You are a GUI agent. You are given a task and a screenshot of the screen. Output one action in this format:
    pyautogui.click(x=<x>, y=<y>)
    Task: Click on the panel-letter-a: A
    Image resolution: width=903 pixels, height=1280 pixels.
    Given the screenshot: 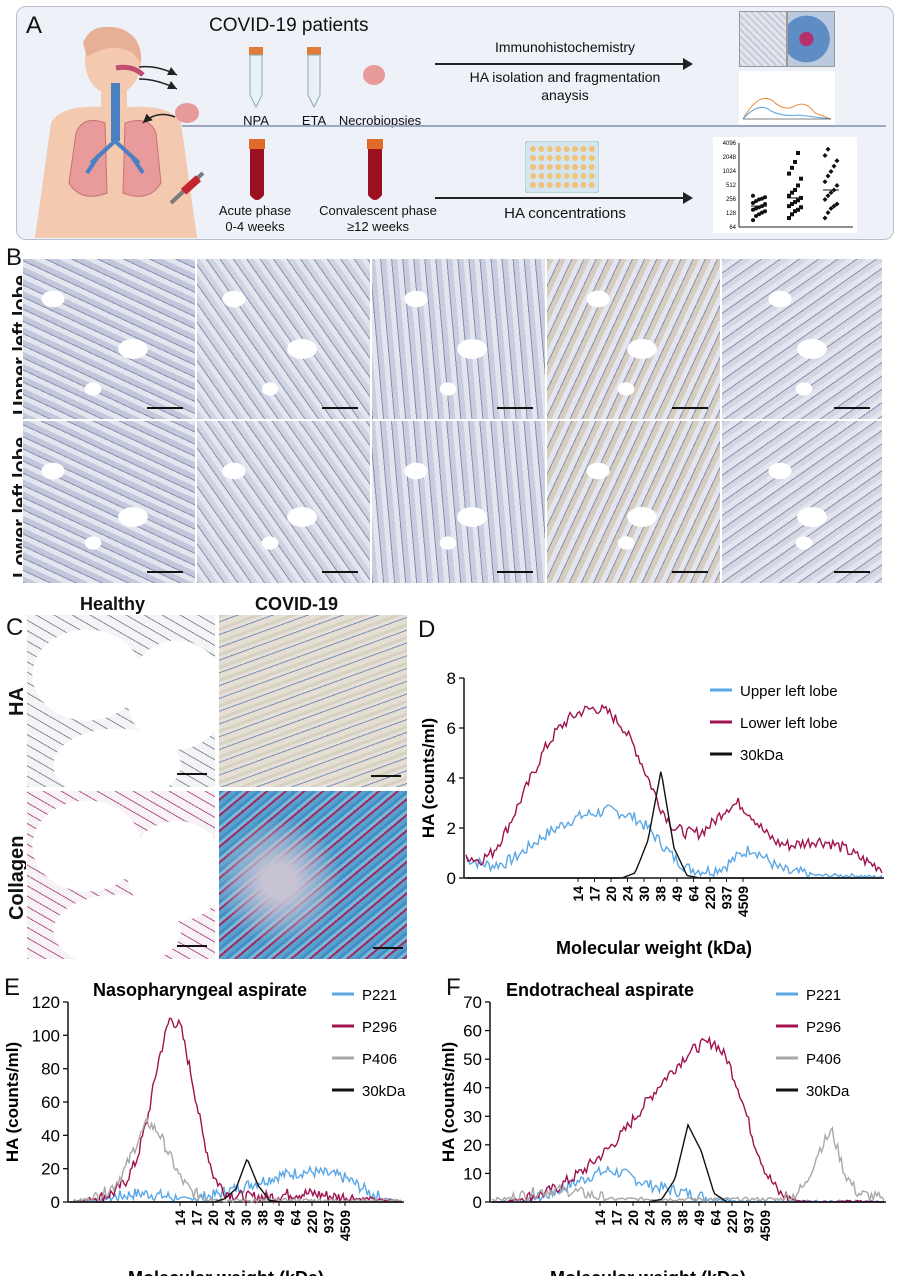 What is the action you would take?
    pyautogui.click(x=34, y=25)
    